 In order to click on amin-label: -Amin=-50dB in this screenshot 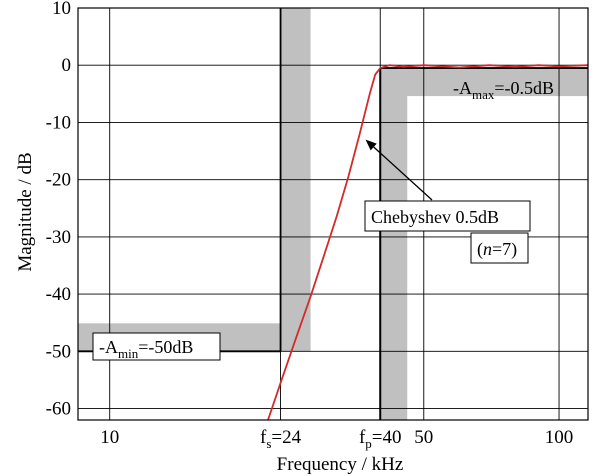, I will do `click(146, 349)`.